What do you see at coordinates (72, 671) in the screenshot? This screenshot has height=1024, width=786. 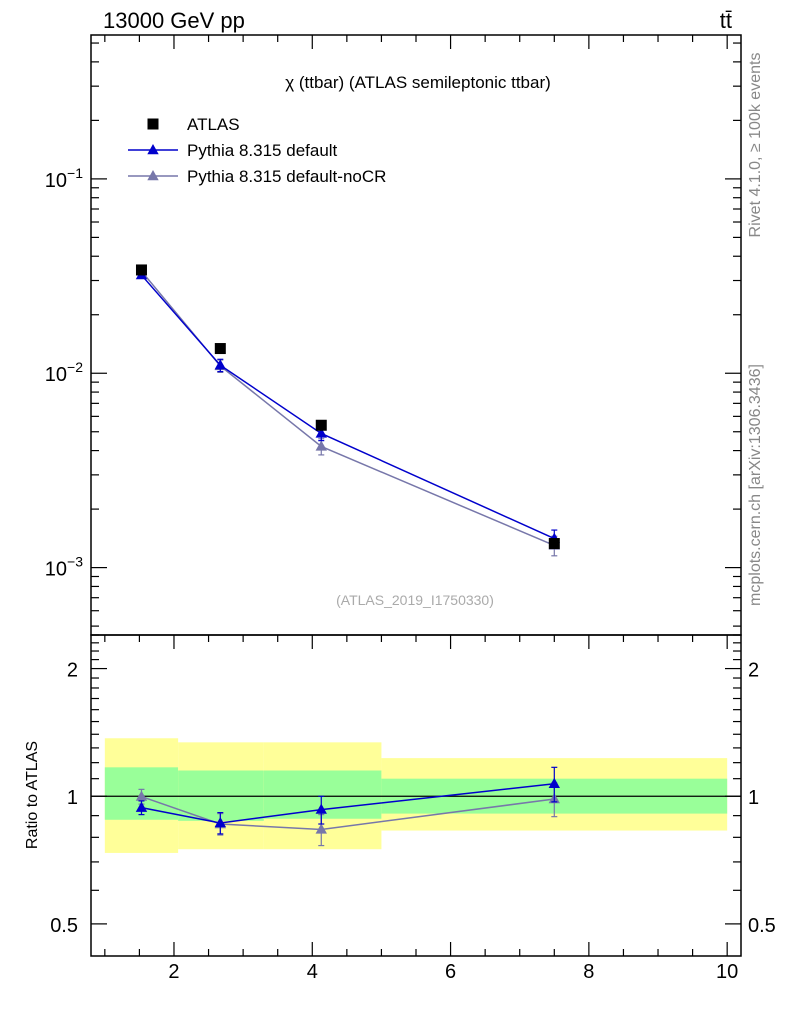 I see `ratio-y-tick-label: 2` at bounding box center [72, 671].